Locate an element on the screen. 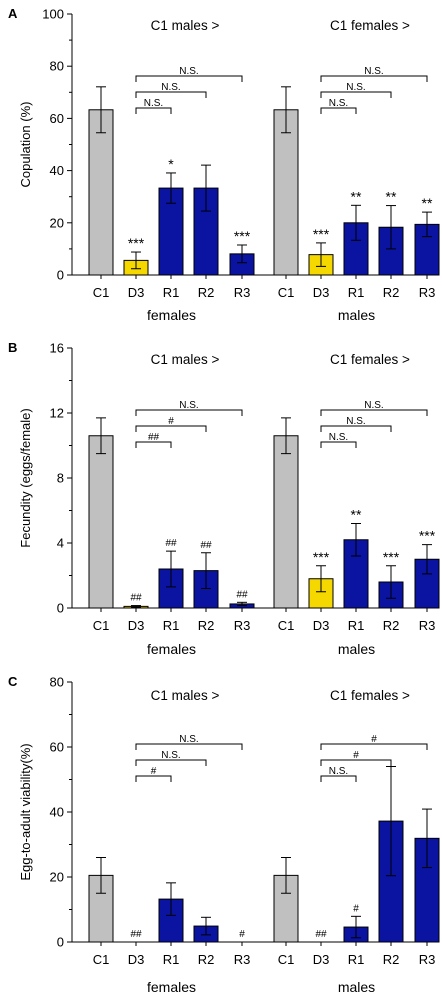 This screenshot has width=442, height=1002. significance-mark: * is located at coordinates (171, 164).